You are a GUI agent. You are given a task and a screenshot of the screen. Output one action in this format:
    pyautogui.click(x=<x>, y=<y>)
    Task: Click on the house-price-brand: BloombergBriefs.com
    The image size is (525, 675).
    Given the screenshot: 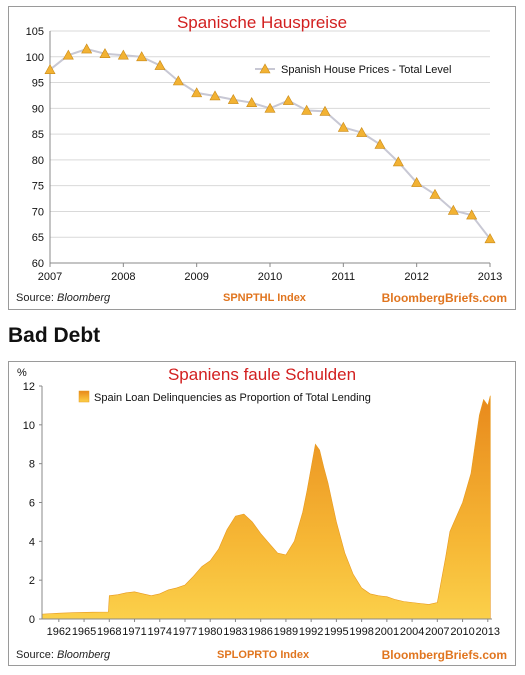 What is the action you would take?
    pyautogui.click(x=444, y=298)
    